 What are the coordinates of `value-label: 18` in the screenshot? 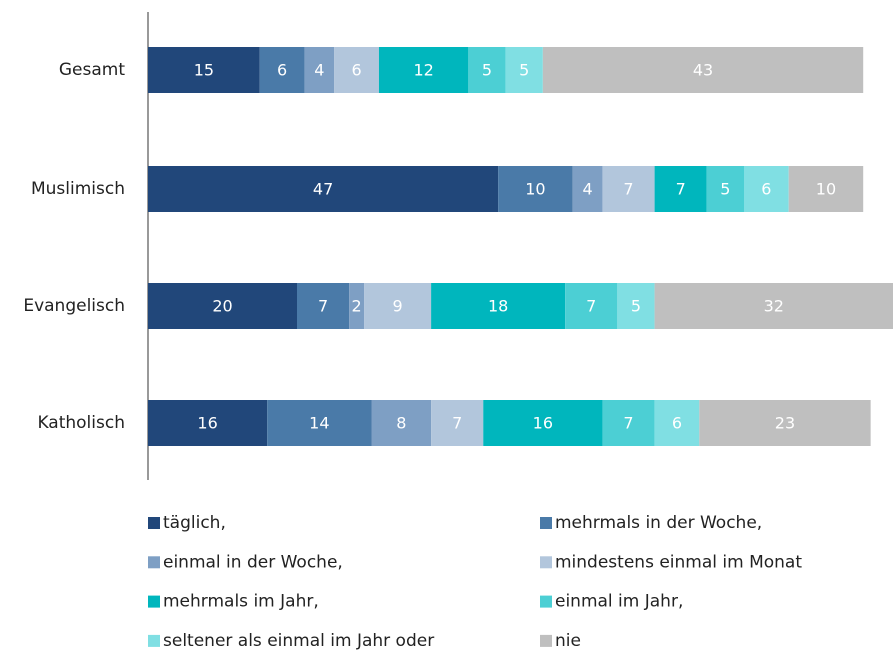 It's located at (498, 306).